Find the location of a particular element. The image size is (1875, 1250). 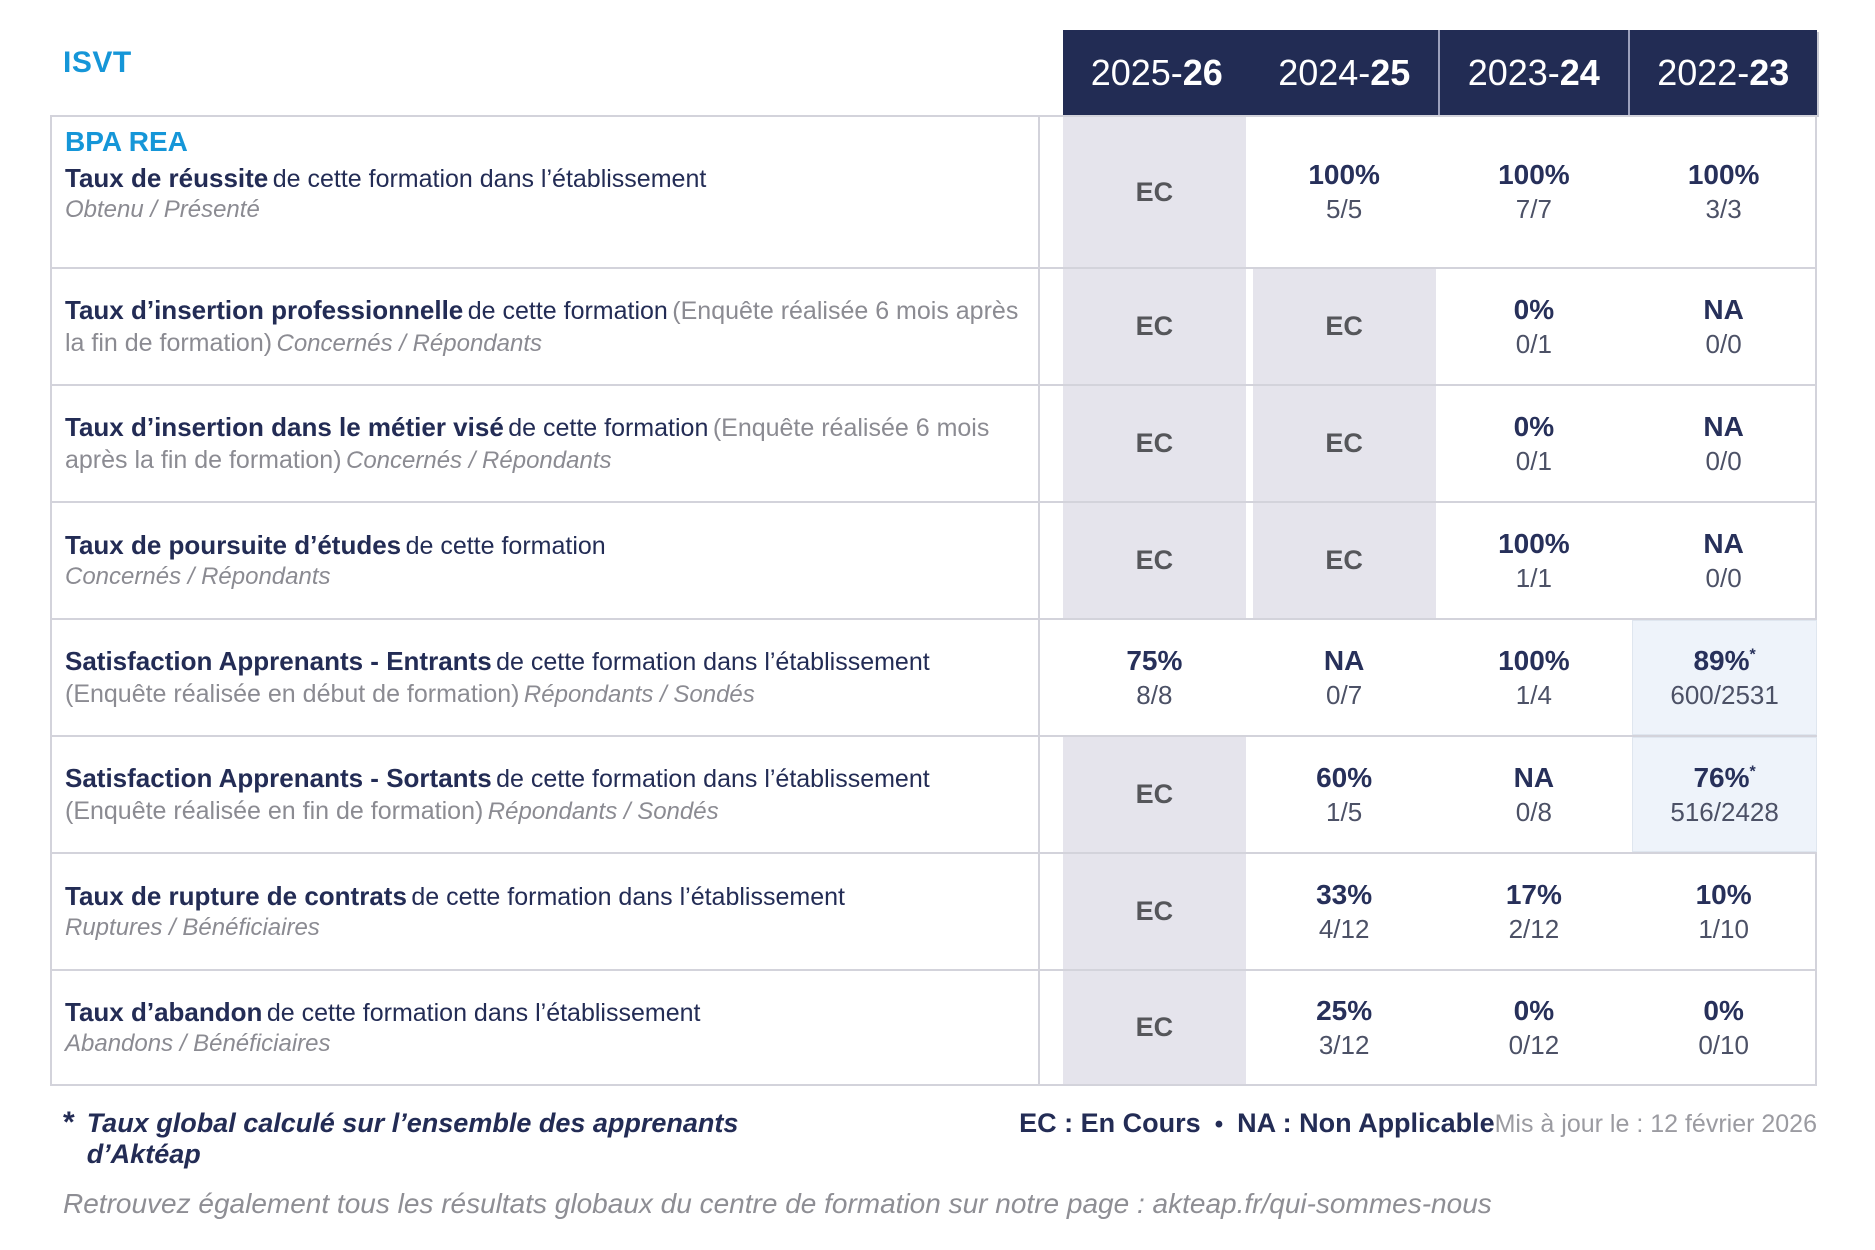

value-cell: 100% 7/7 is located at coordinates (1534, 192).